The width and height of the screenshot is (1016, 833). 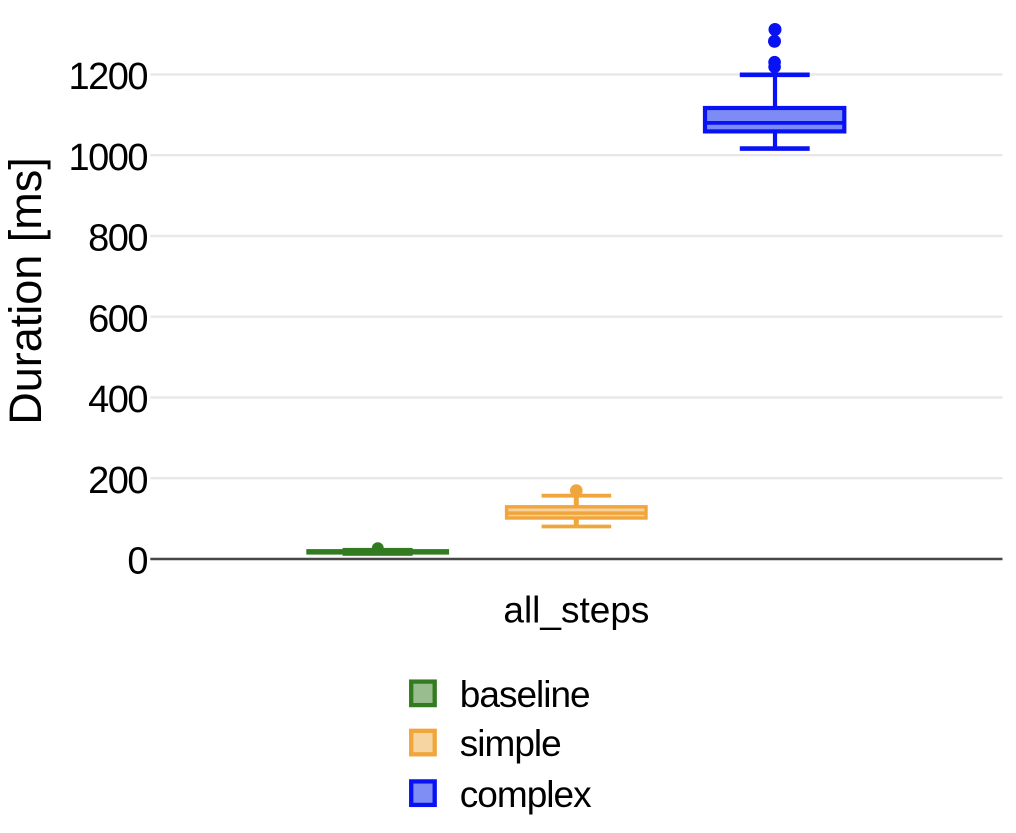 I want to click on svg-text: 400, so click(x=117, y=400).